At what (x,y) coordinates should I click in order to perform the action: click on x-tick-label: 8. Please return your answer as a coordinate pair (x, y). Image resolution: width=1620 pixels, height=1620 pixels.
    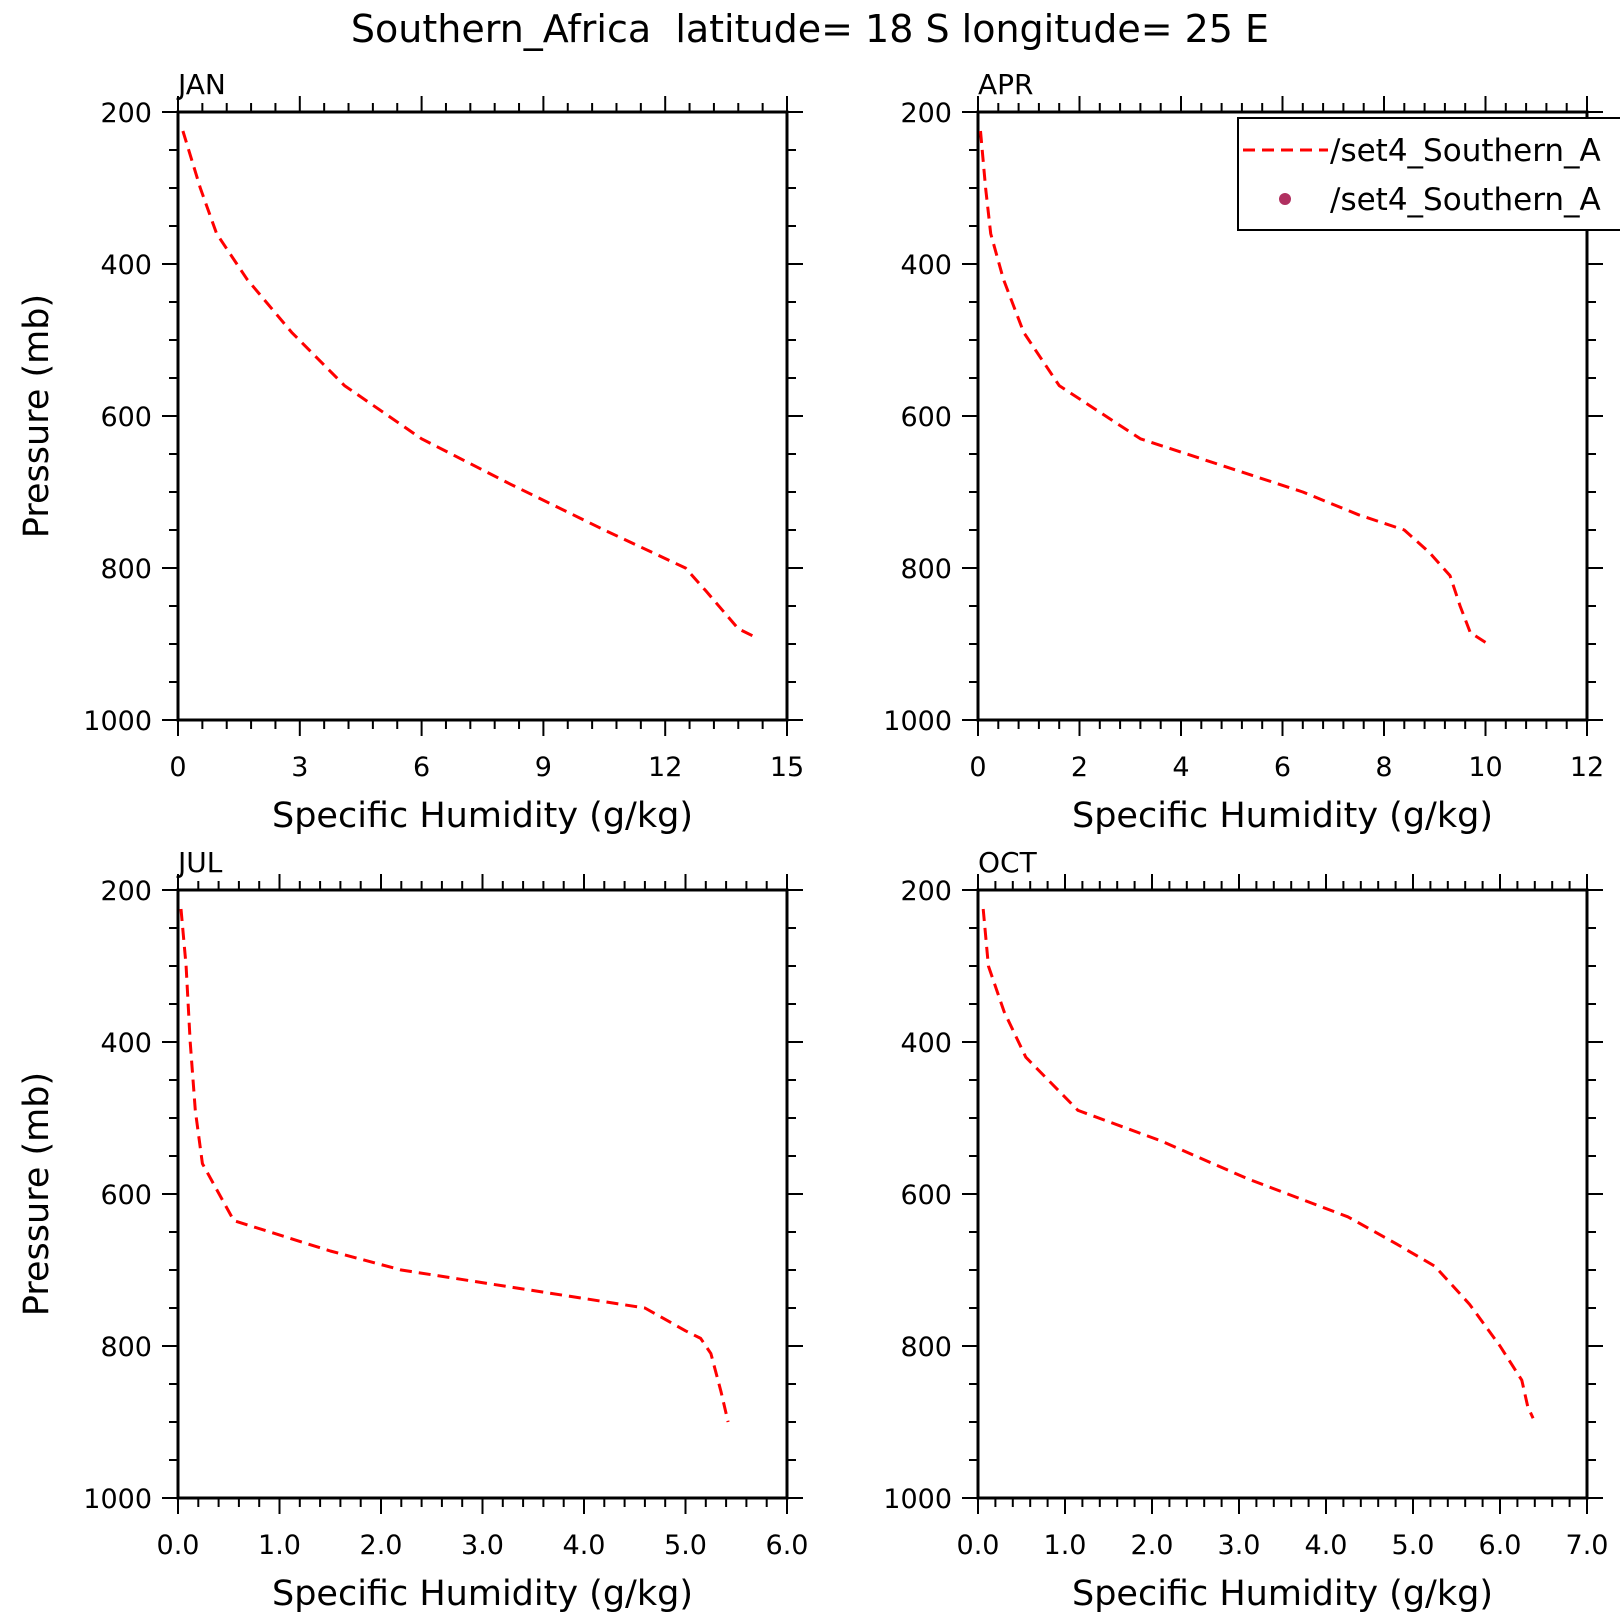
    Looking at the image, I should click on (1383, 767).